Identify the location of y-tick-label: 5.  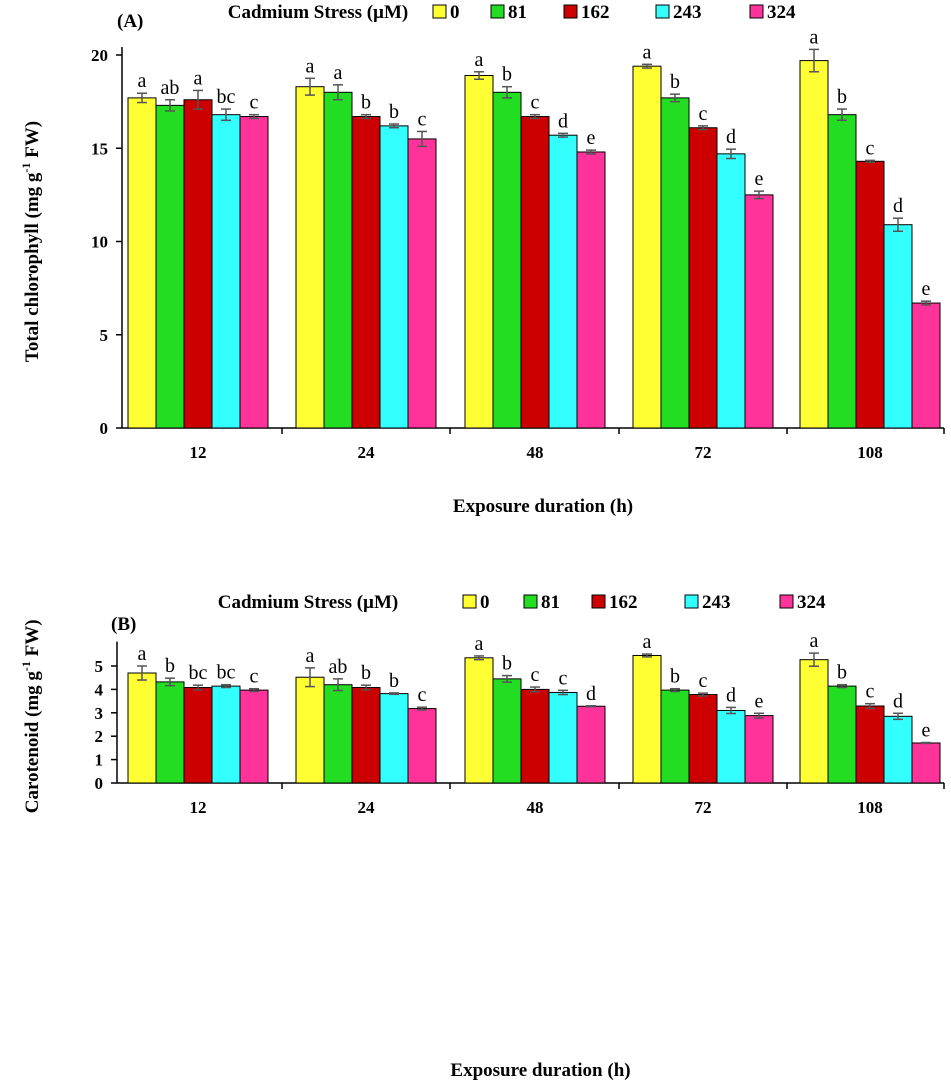
(104, 335).